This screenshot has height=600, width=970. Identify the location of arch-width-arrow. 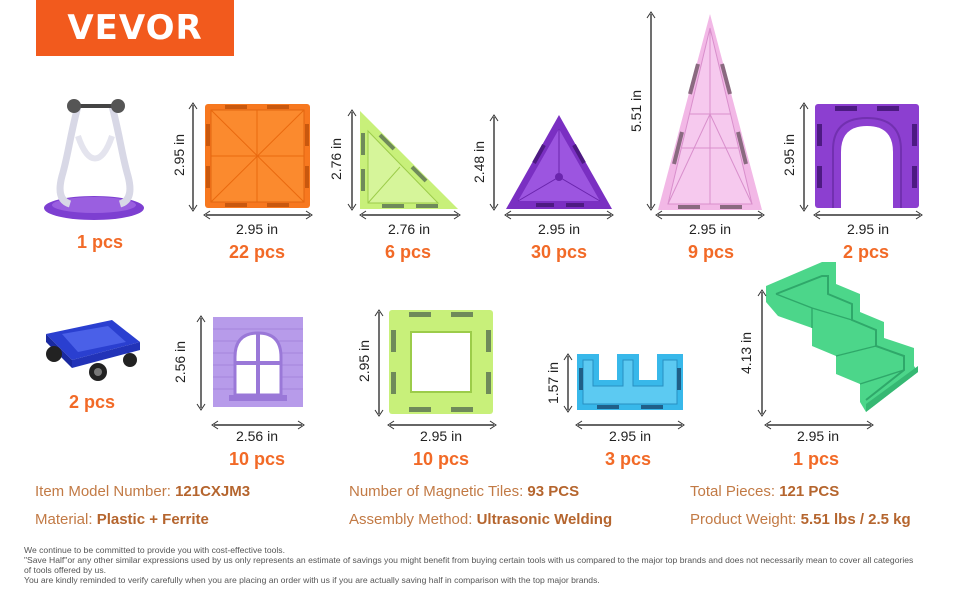
(868, 215).